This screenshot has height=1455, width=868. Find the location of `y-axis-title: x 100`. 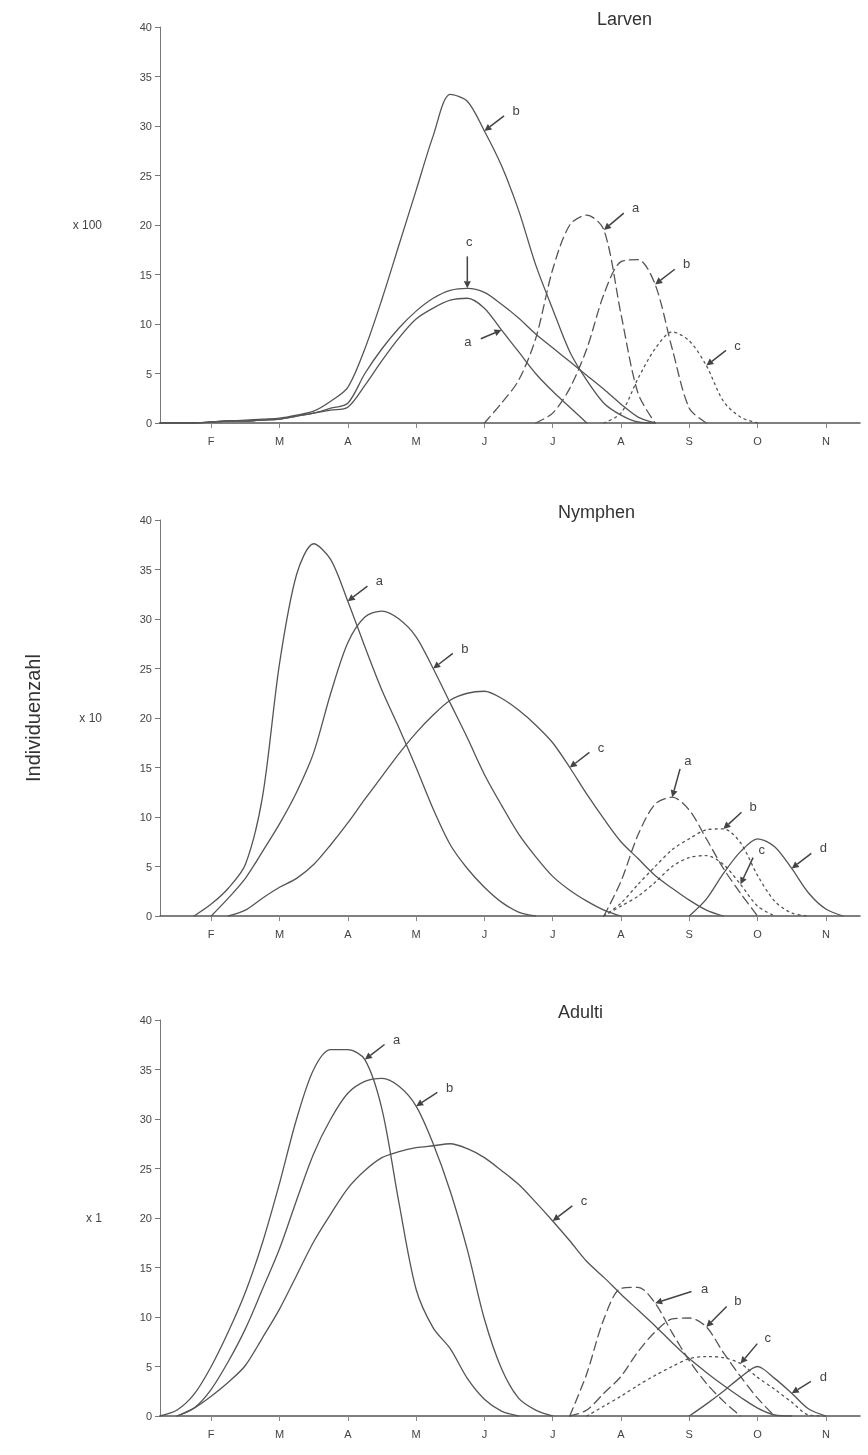

y-axis-title: x 100 is located at coordinates (87, 225).